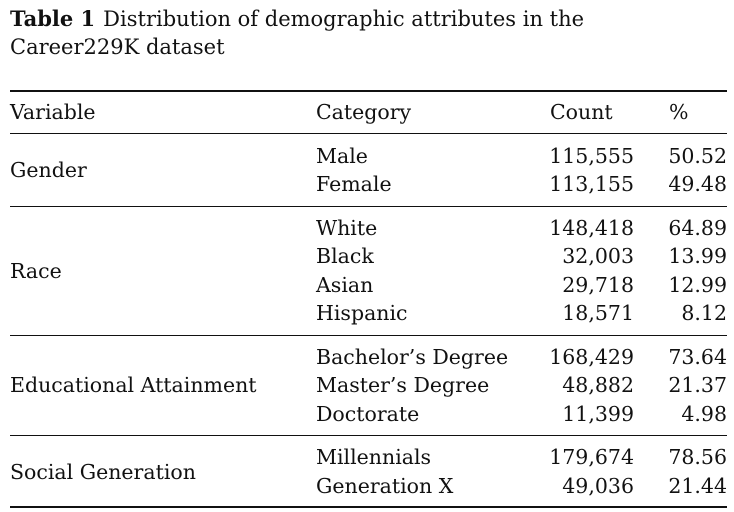 This screenshot has height=512, width=734. Describe the element at coordinates (412, 357) in the screenshot. I see `category-cell: Bachelor’s Degree` at that location.